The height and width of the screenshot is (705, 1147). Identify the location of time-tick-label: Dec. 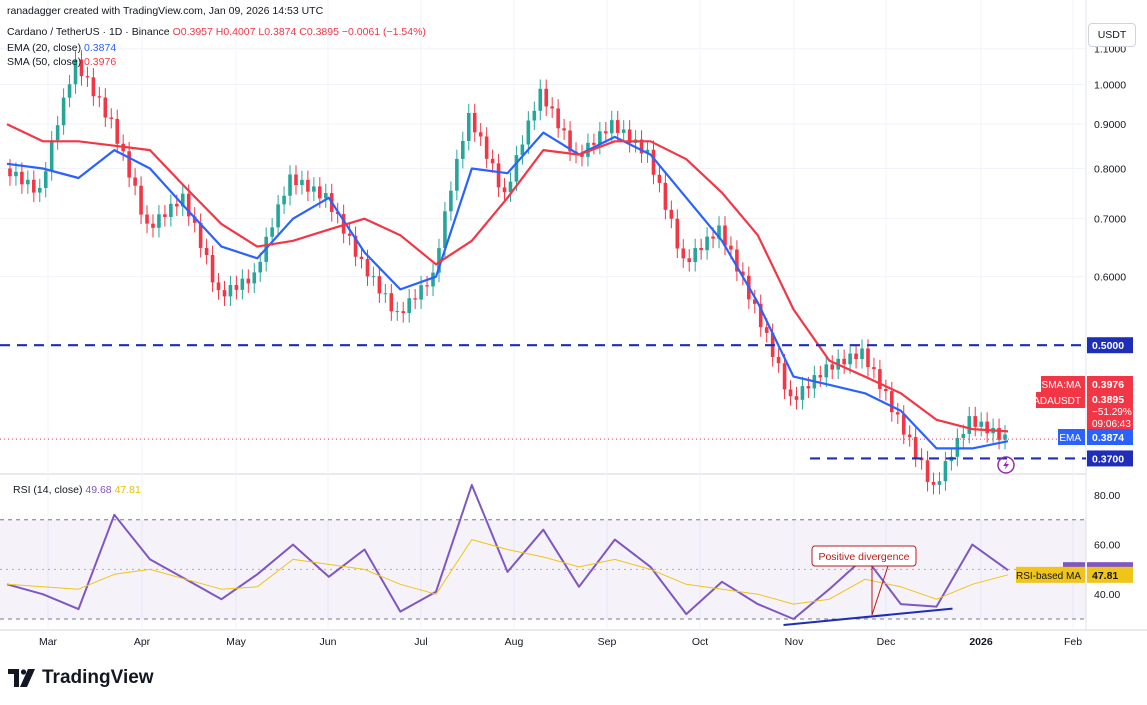
(886, 642).